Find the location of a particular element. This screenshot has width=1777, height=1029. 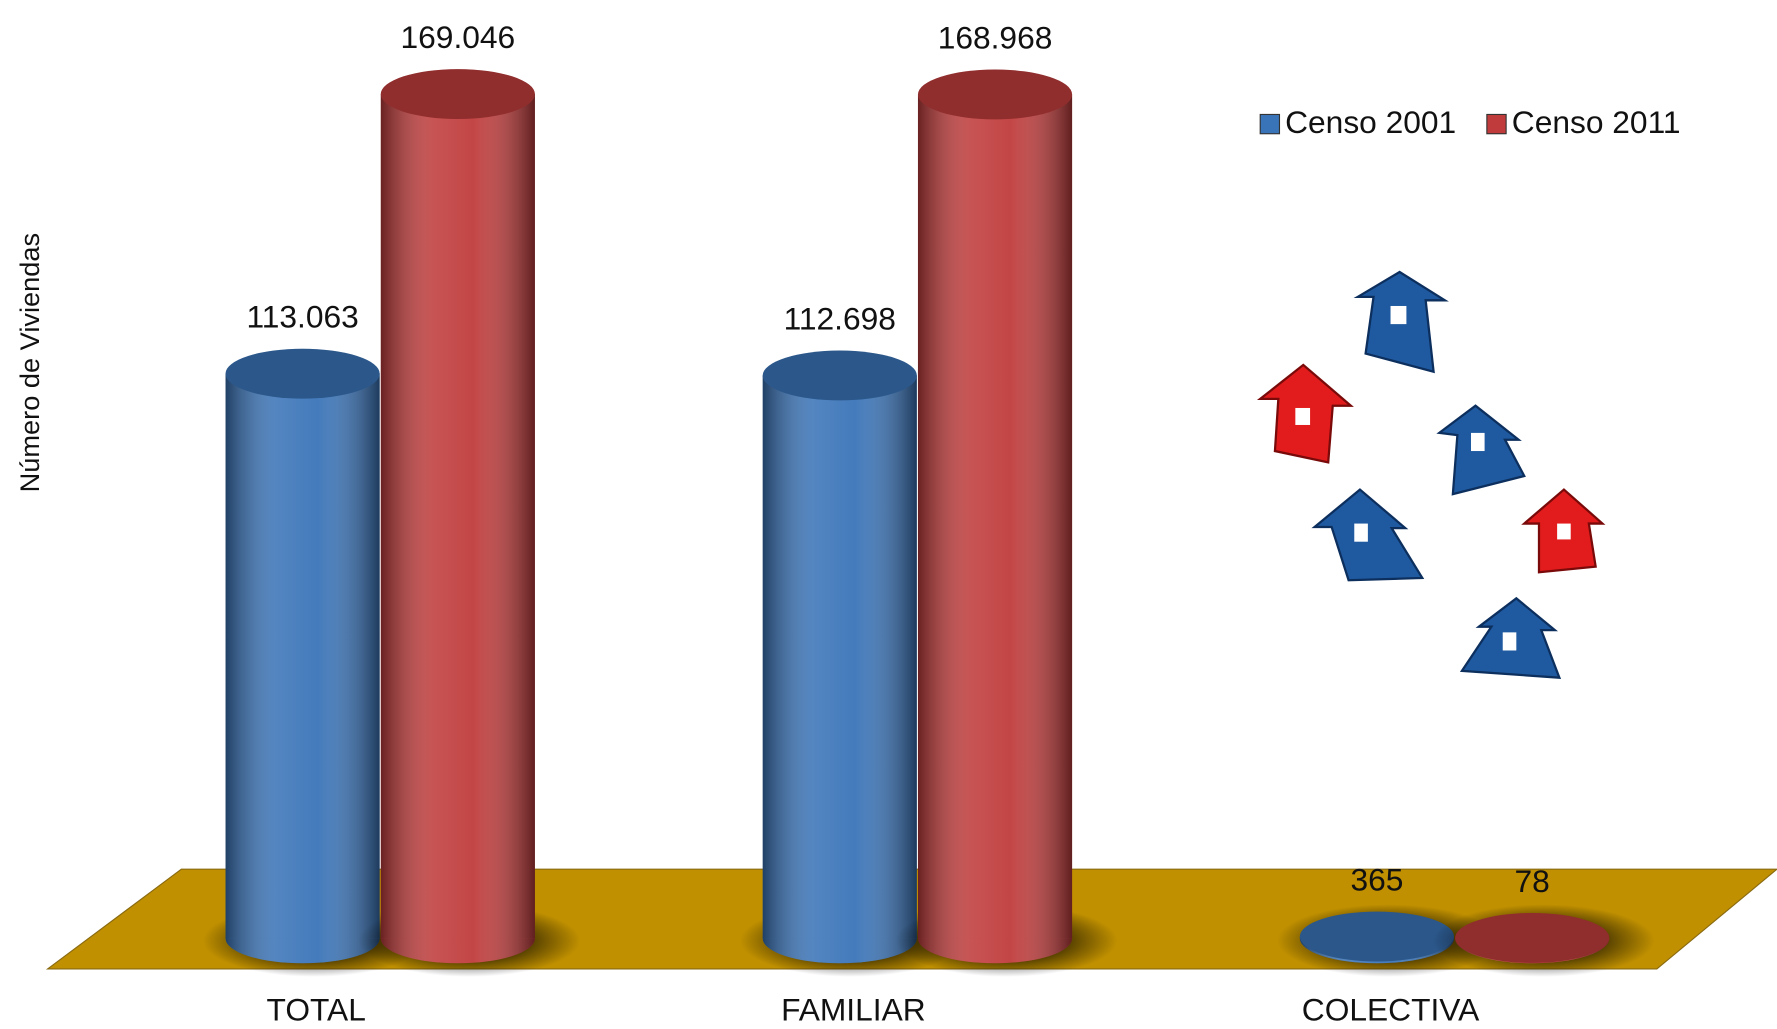

legend-label: Censo 2011 is located at coordinates (1596, 122).